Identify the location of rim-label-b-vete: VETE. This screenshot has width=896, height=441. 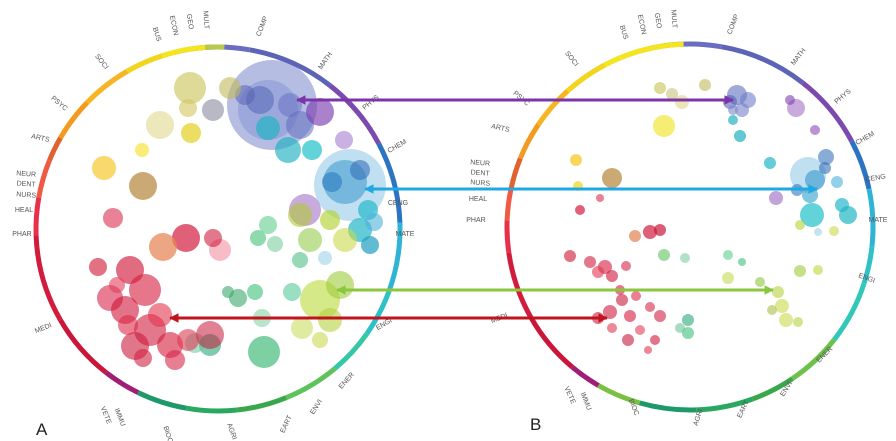
(569, 396).